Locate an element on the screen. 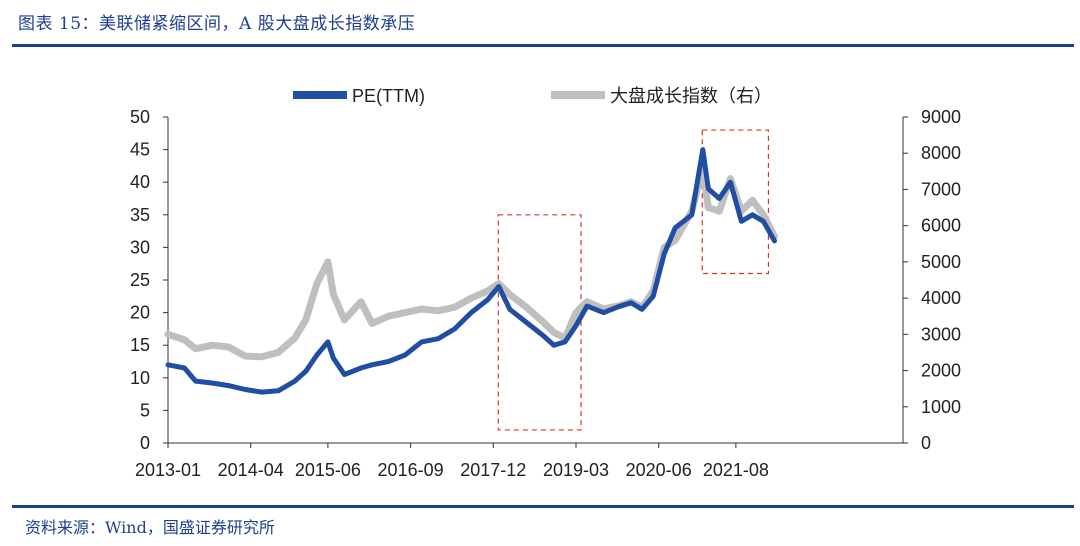  y-left-tick-label: 35 is located at coordinates (140, 215).